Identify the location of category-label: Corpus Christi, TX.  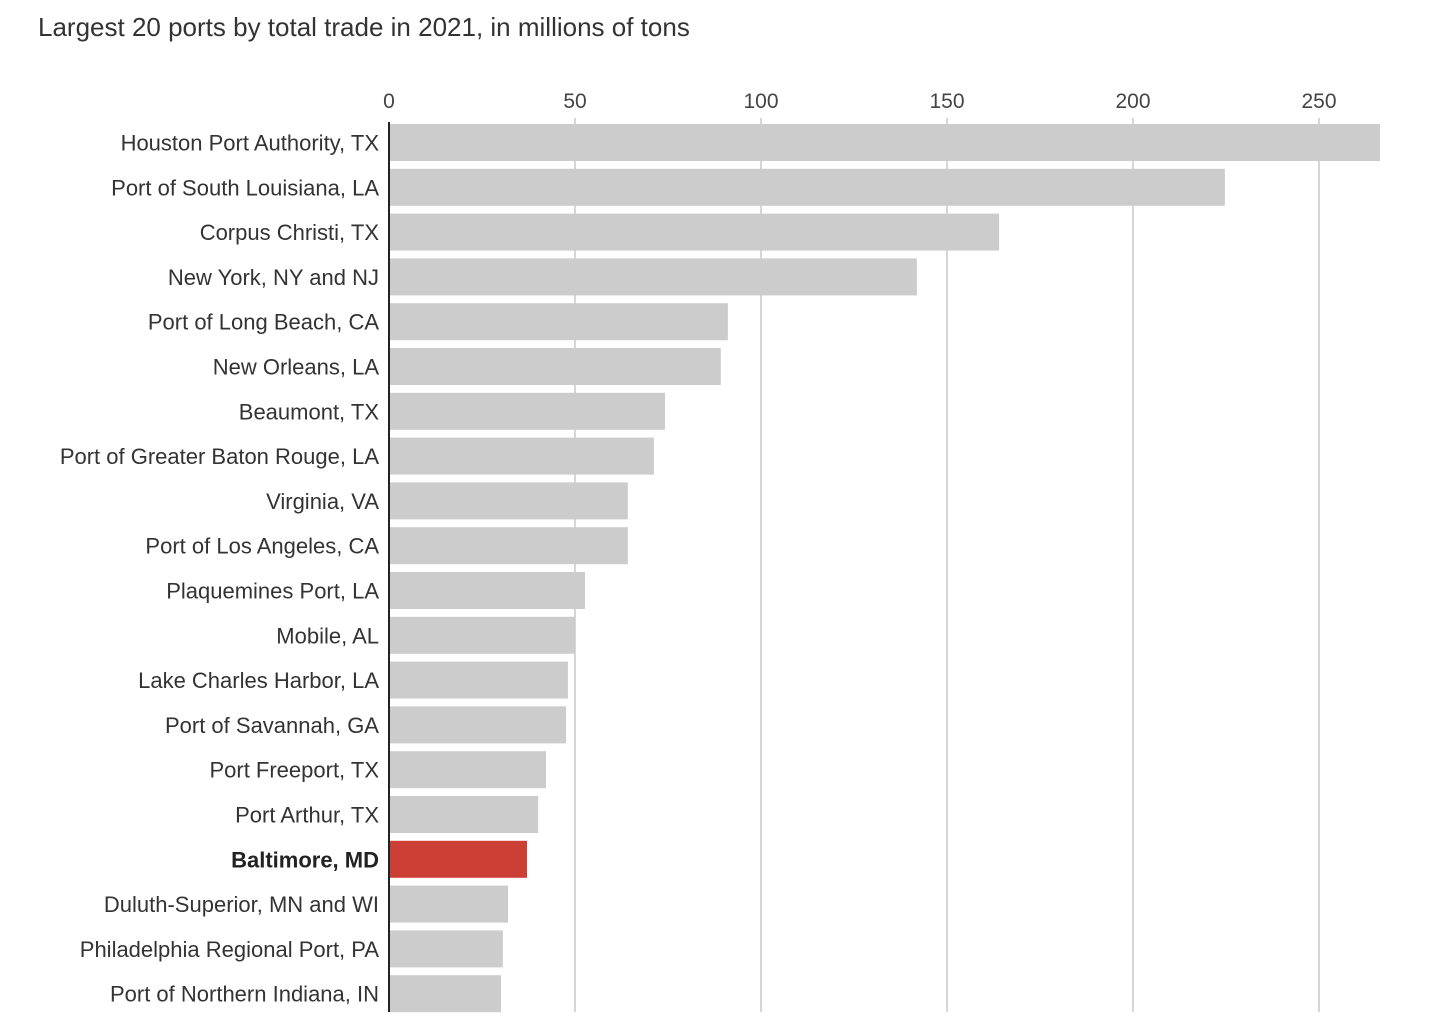
(290, 232).